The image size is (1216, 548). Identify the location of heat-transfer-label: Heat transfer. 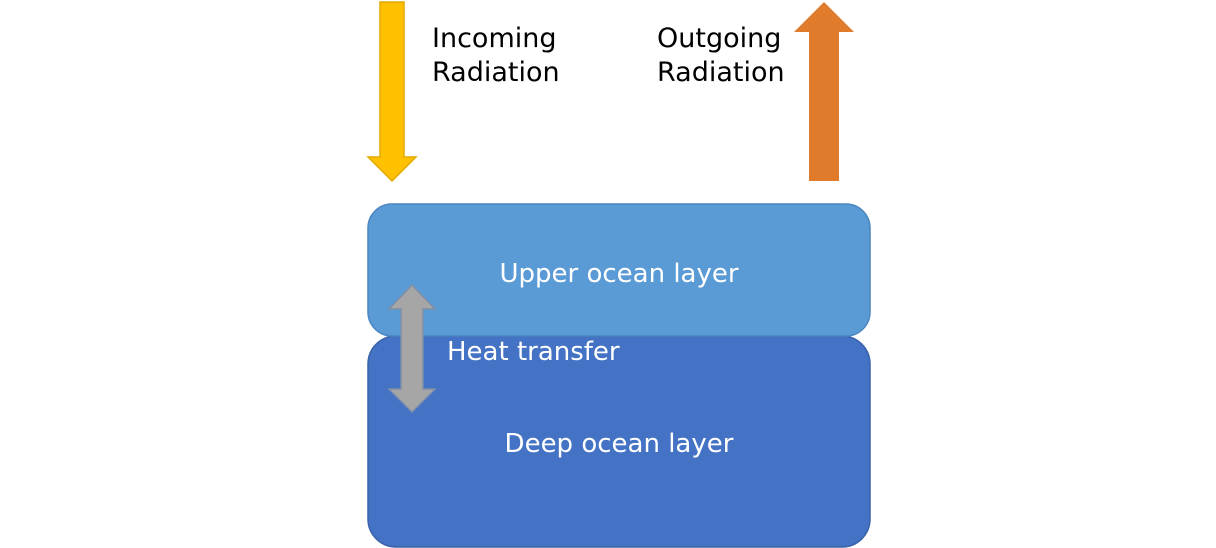
(533, 352).